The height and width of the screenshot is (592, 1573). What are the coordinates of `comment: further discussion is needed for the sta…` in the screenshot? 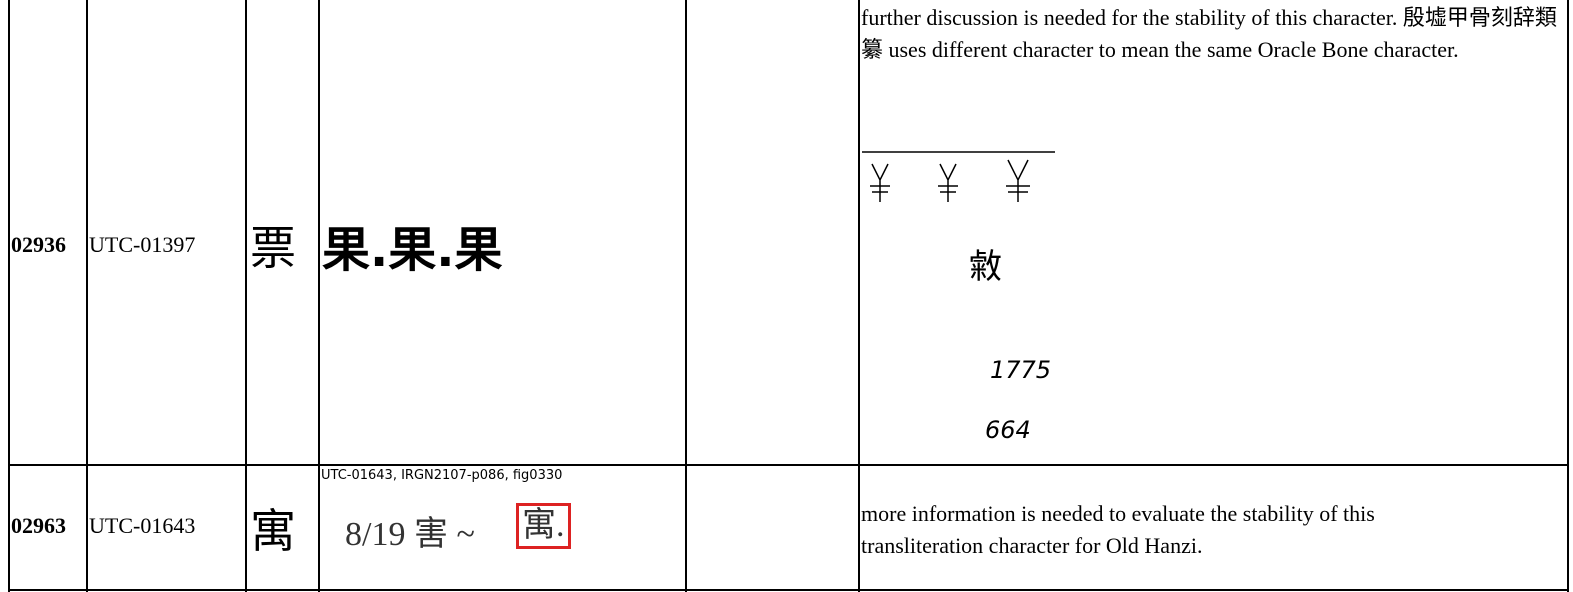 It's located at (1209, 33).